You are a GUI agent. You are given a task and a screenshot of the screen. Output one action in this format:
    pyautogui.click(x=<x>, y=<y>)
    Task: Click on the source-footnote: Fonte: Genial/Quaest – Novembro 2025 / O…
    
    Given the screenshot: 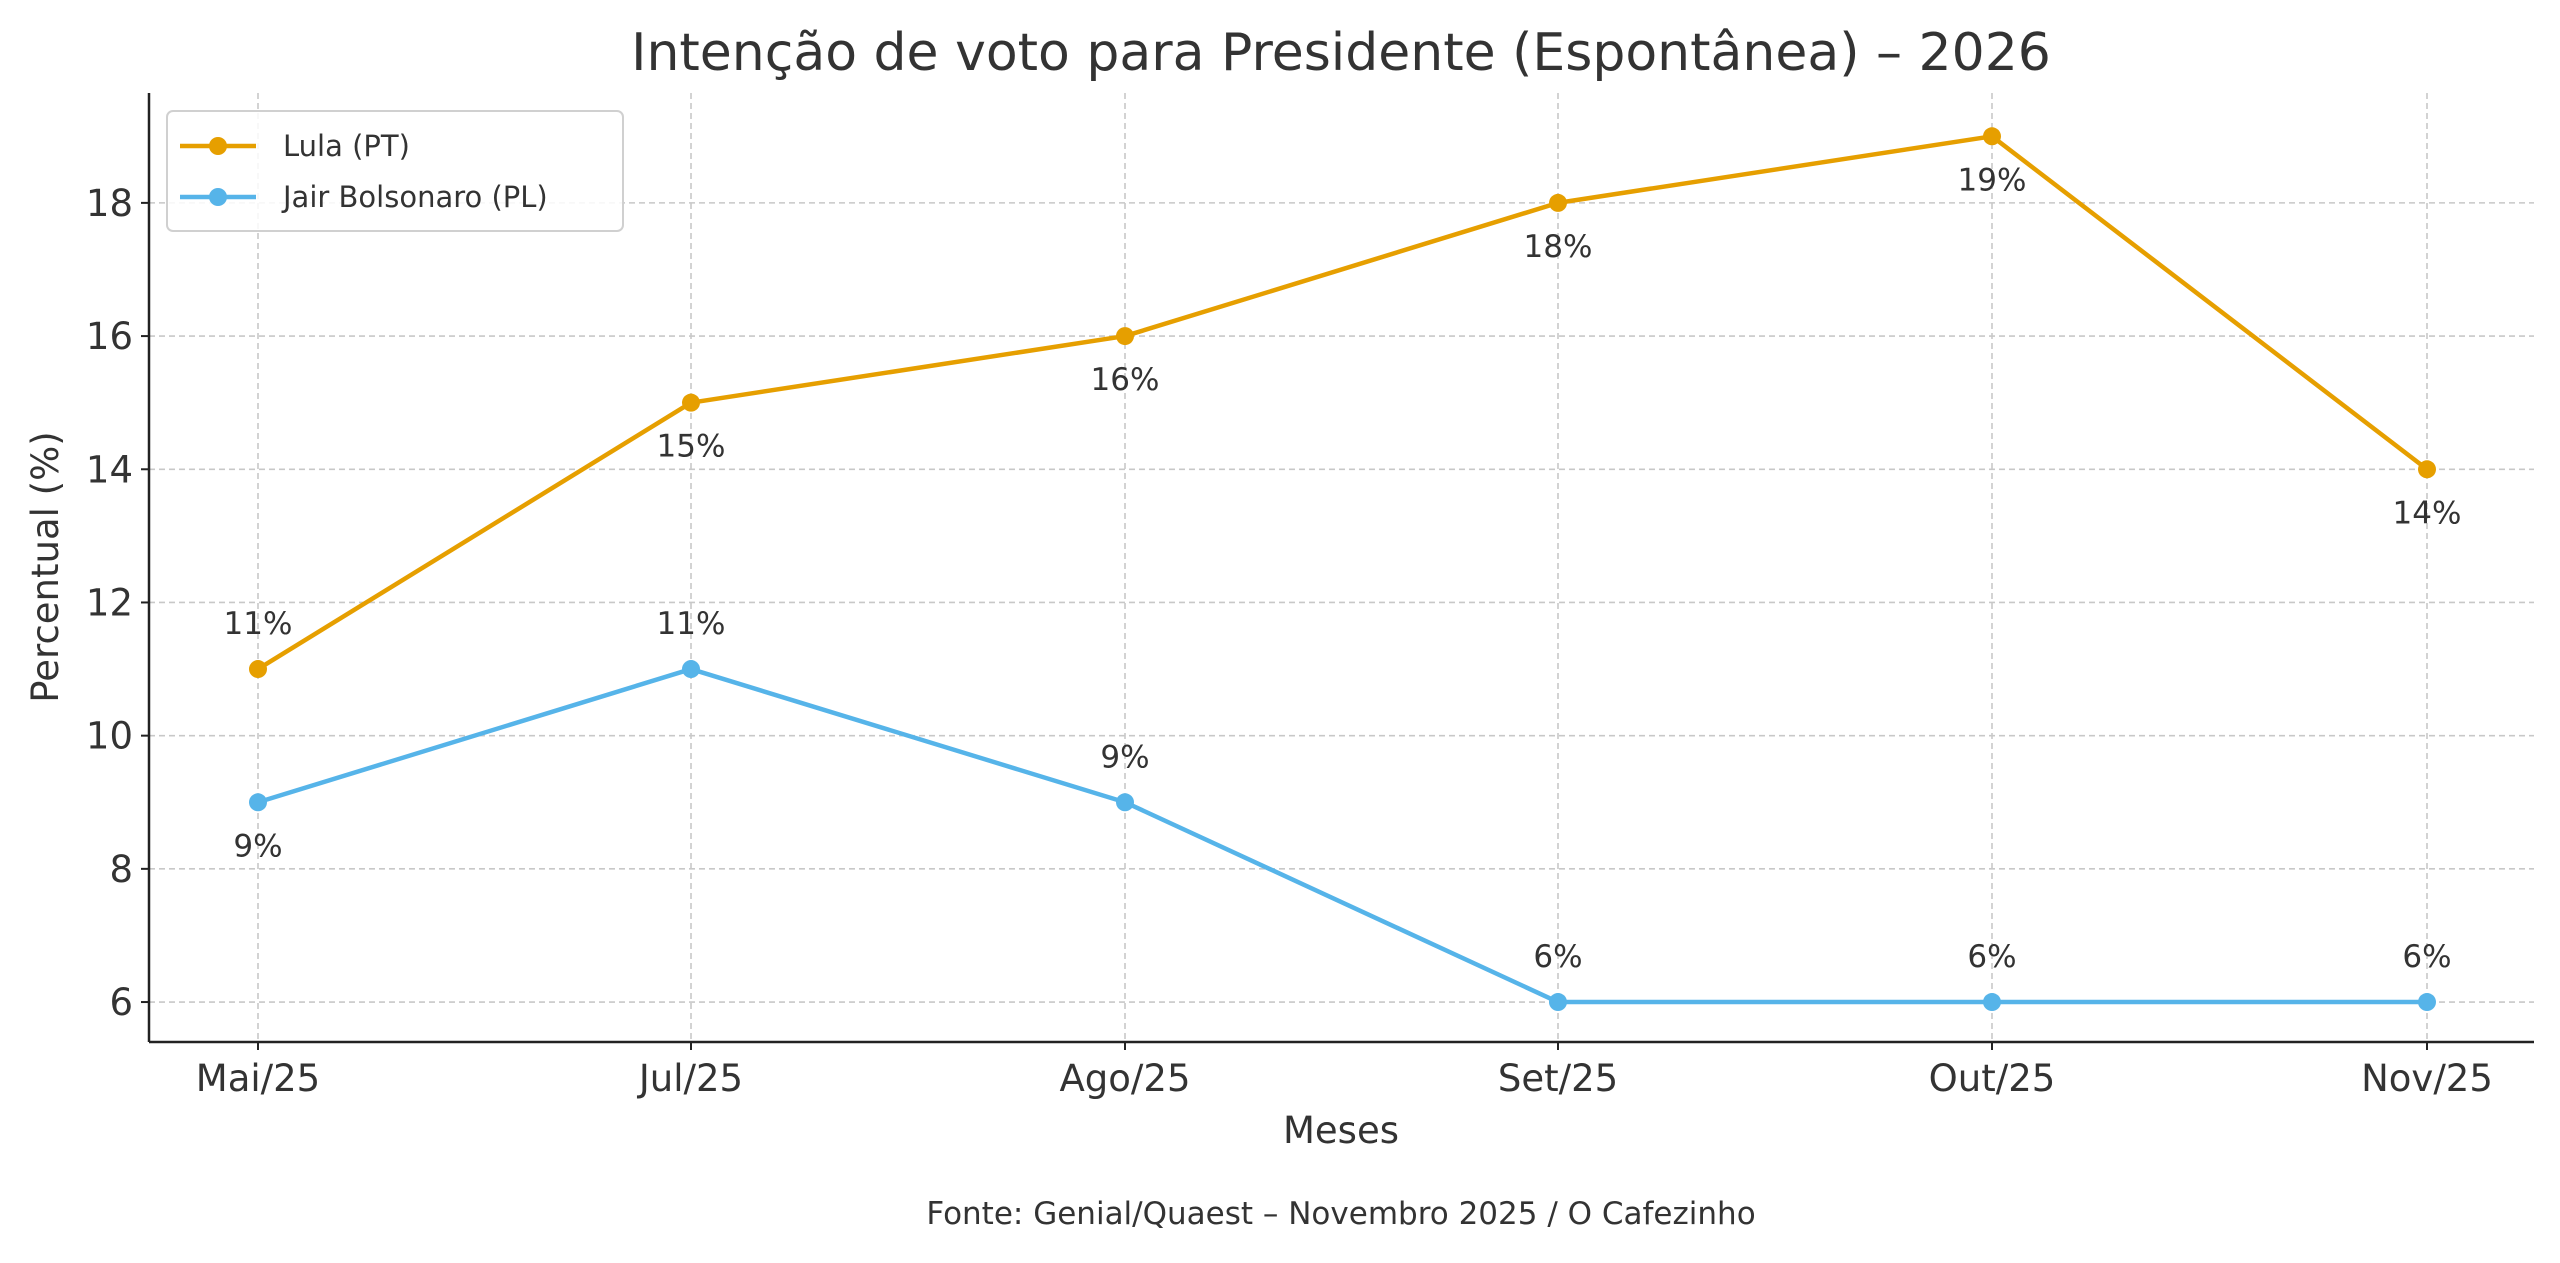 What is the action you would take?
    pyautogui.click(x=1340, y=1214)
    